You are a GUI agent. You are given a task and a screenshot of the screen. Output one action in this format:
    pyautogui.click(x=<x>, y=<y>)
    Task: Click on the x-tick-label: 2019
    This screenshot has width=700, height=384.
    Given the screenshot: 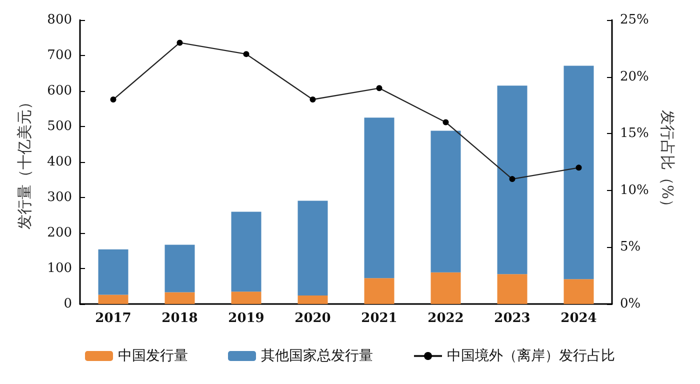 What is the action you would take?
    pyautogui.click(x=246, y=318)
    